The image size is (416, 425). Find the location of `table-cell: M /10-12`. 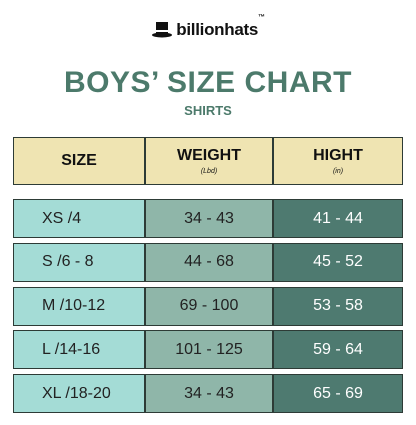

table-cell: M /10-12 is located at coordinates (79, 306).